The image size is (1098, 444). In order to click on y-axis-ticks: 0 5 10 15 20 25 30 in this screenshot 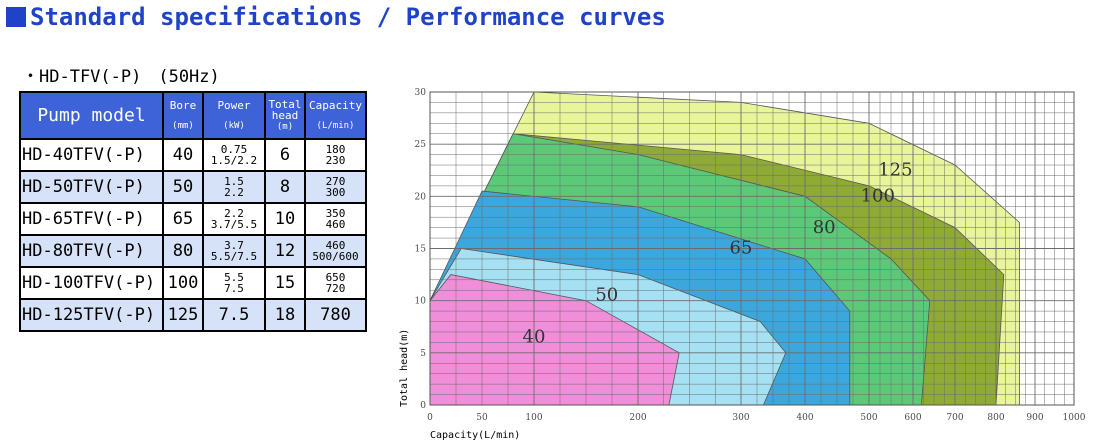, I will do `click(421, 249)`.